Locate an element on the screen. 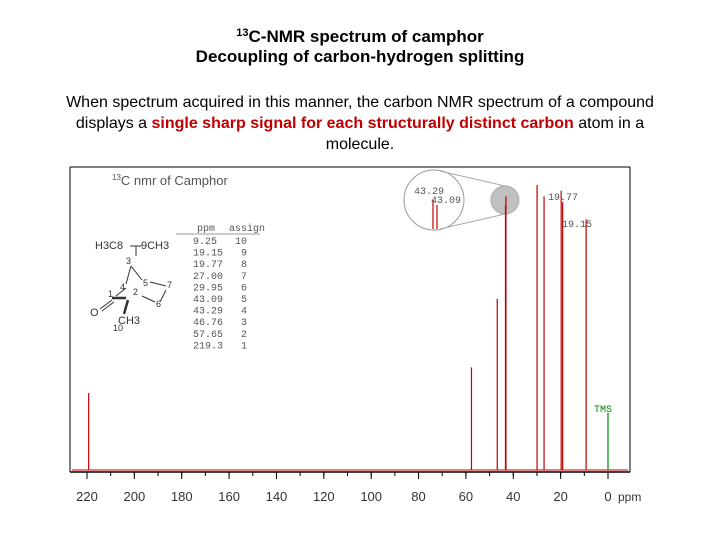 This screenshot has width=720, height=540. table-cell-ppm: 27.00 is located at coordinates (208, 277).